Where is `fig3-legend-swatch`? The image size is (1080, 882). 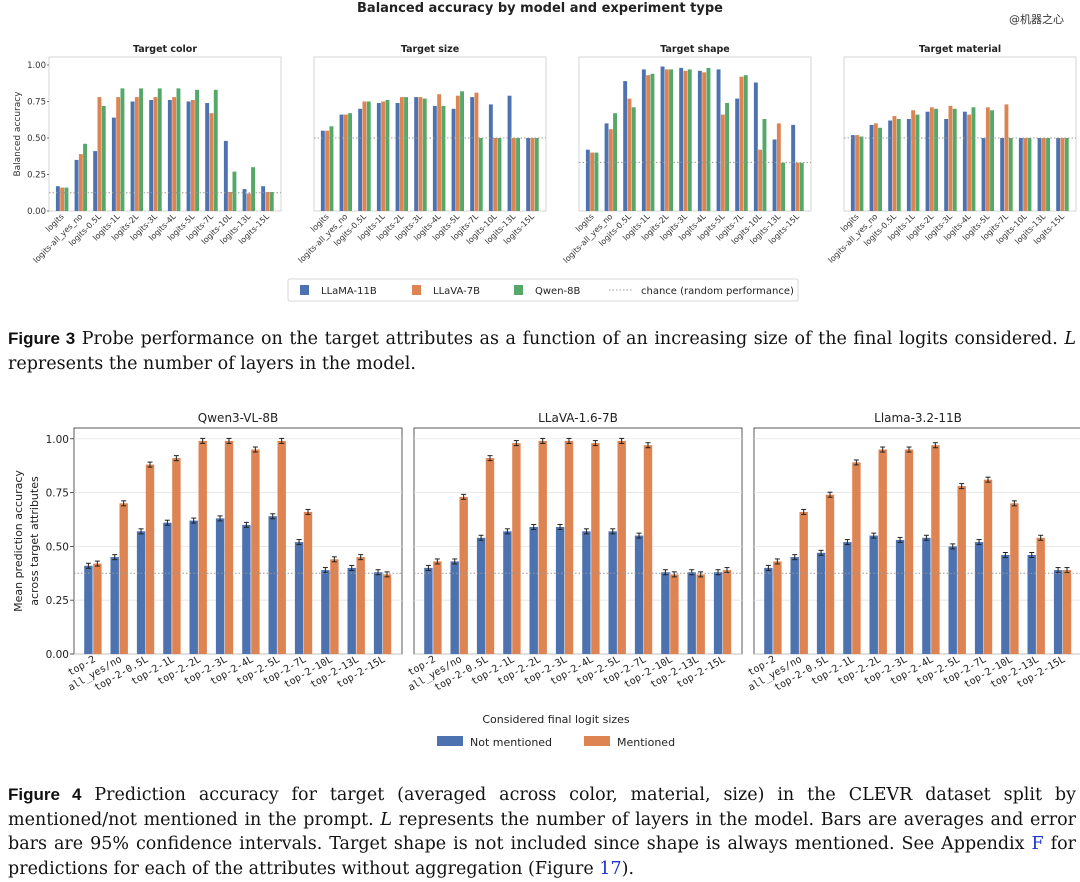
fig3-legend-swatch is located at coordinates (304, 290).